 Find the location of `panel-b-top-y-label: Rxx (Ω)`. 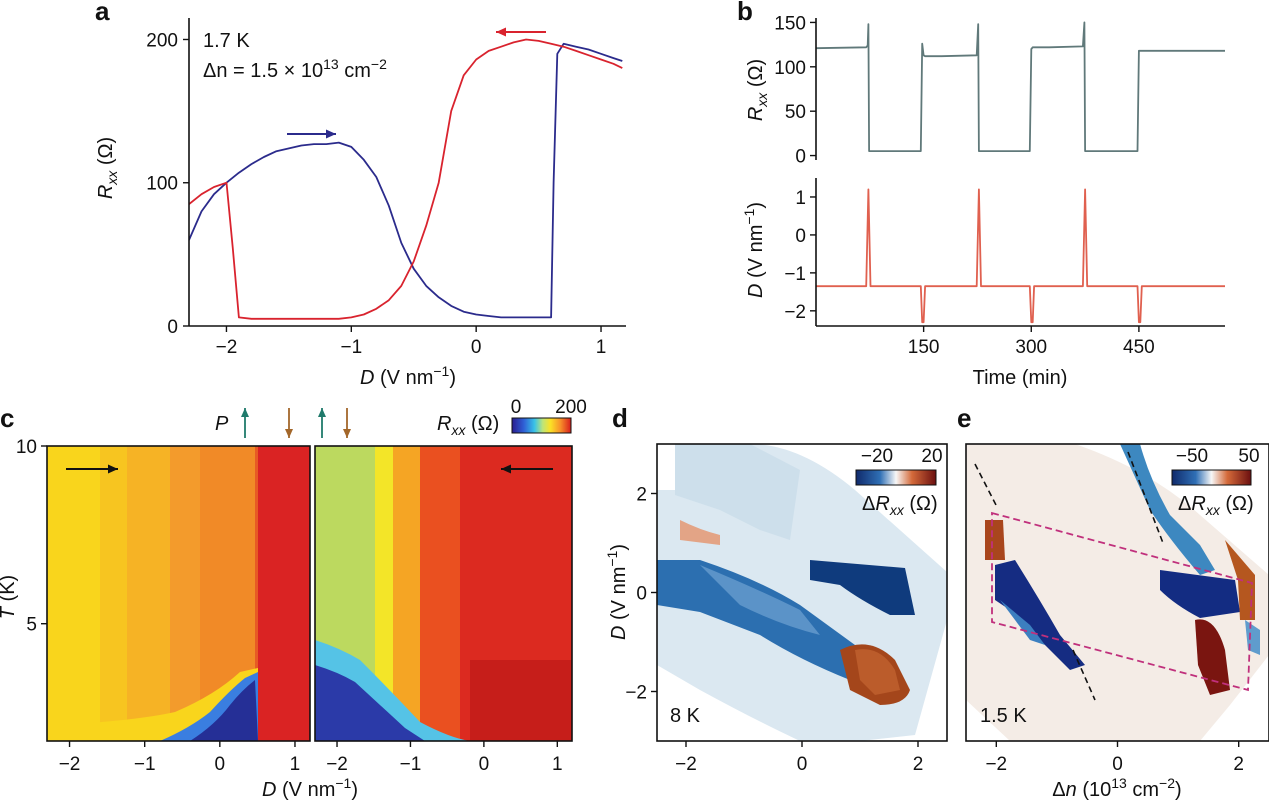

panel-b-top-y-label: Rxx (Ω) is located at coordinates (757, 90).